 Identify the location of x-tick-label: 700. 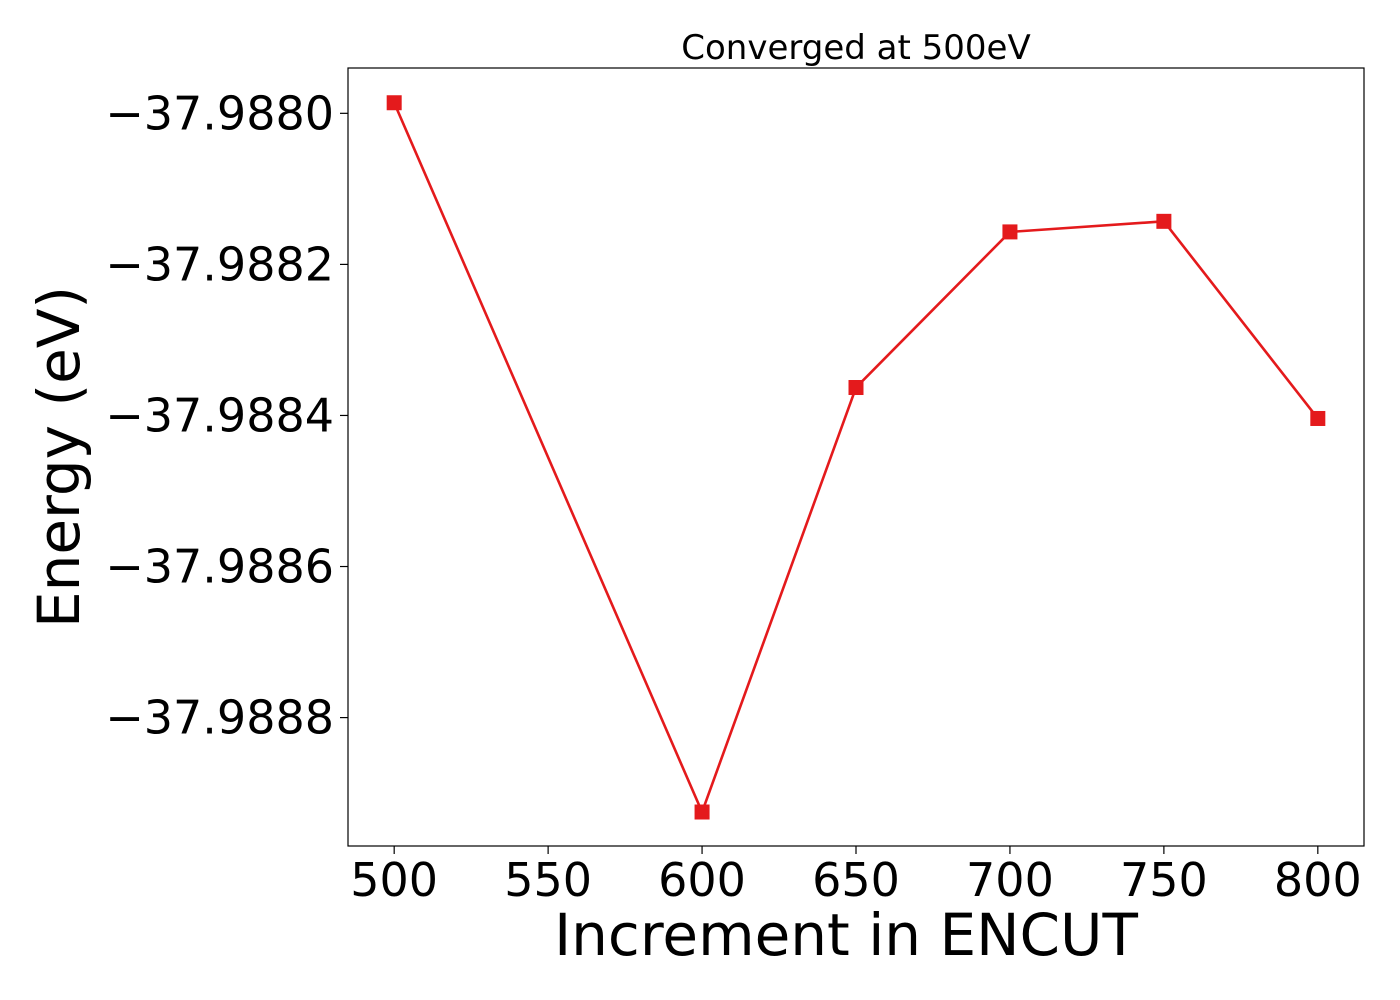
(1010, 880).